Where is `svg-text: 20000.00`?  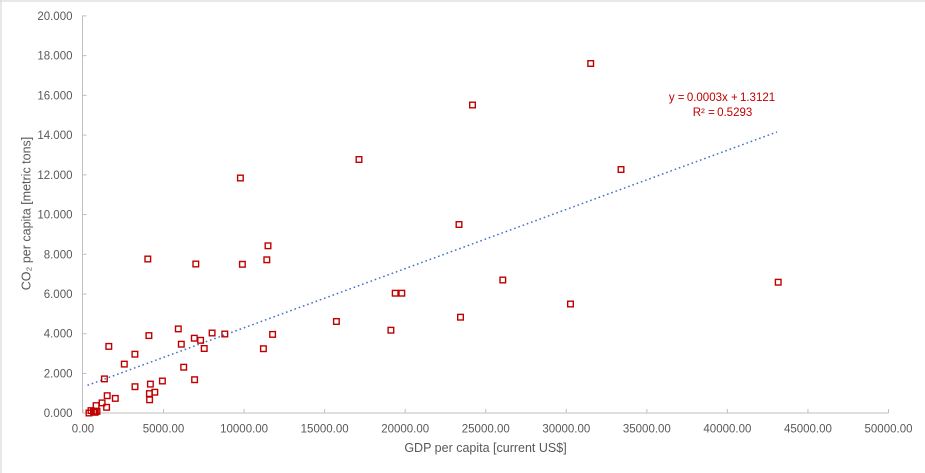 svg-text: 20000.00 is located at coordinates (405, 430).